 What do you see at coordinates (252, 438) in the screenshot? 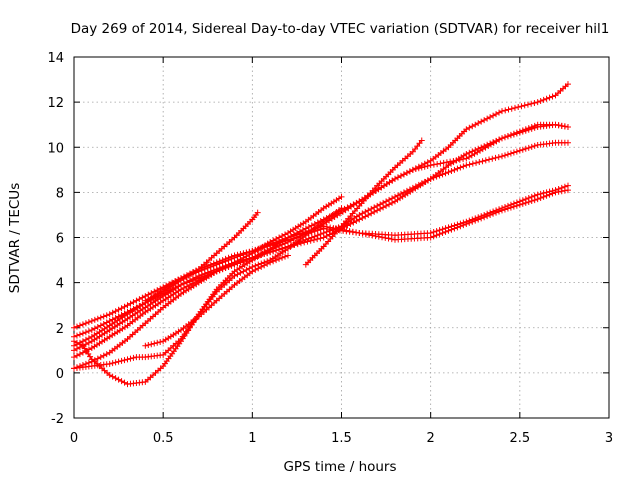
I see `x-tick-label: 1` at bounding box center [252, 438].